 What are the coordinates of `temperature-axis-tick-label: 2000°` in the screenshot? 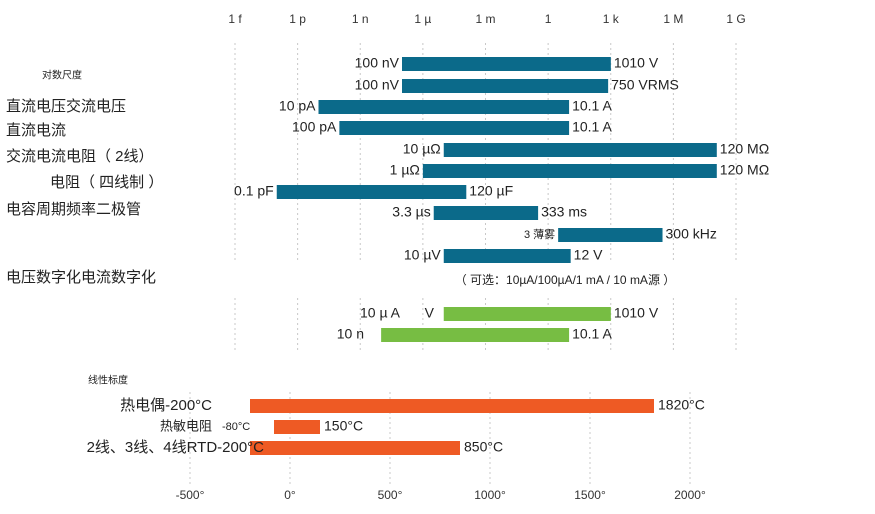 It's located at (690, 495).